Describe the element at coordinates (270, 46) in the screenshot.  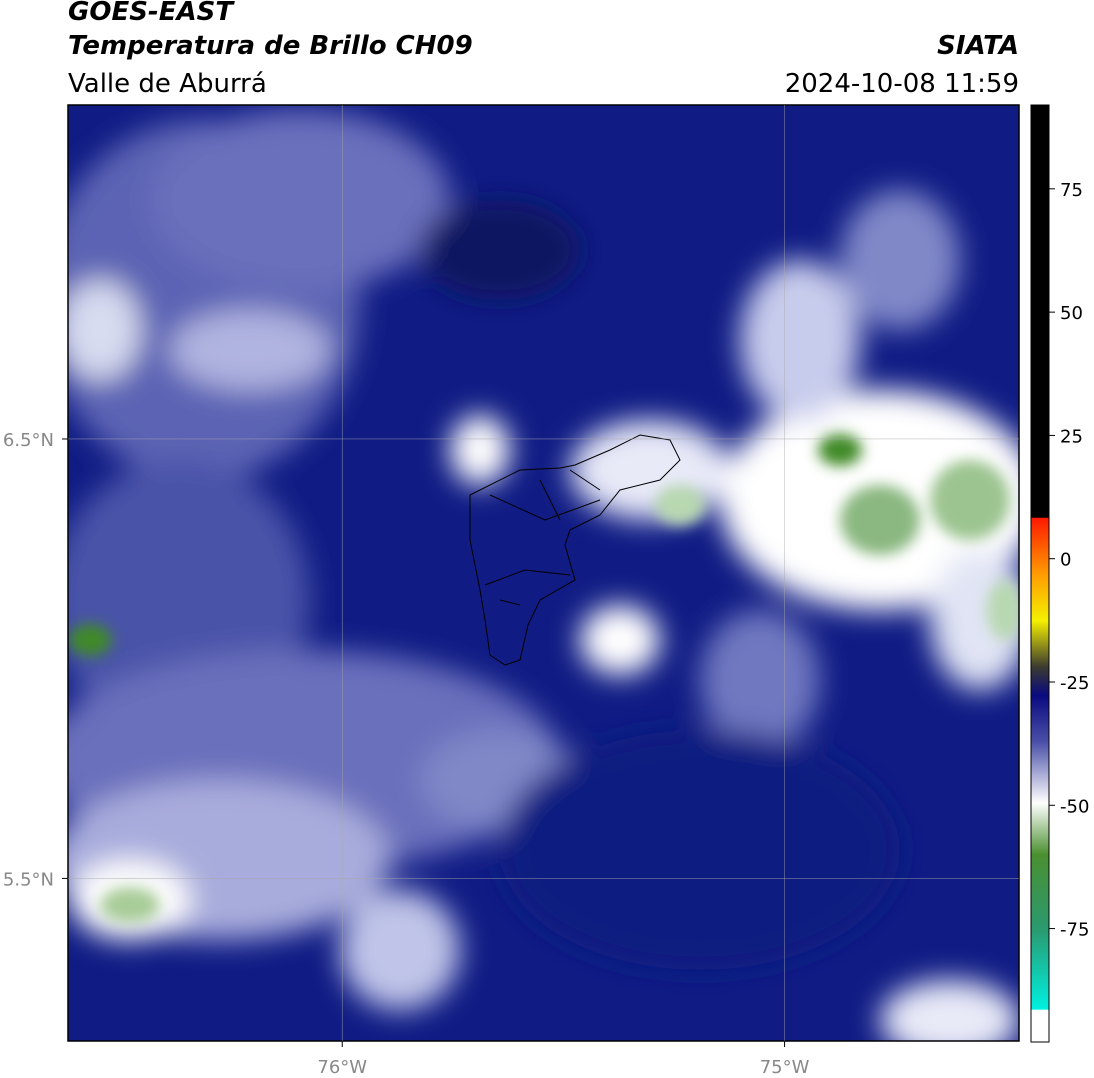
I see `subtitle: Temperatura de Brillo CH09` at that location.